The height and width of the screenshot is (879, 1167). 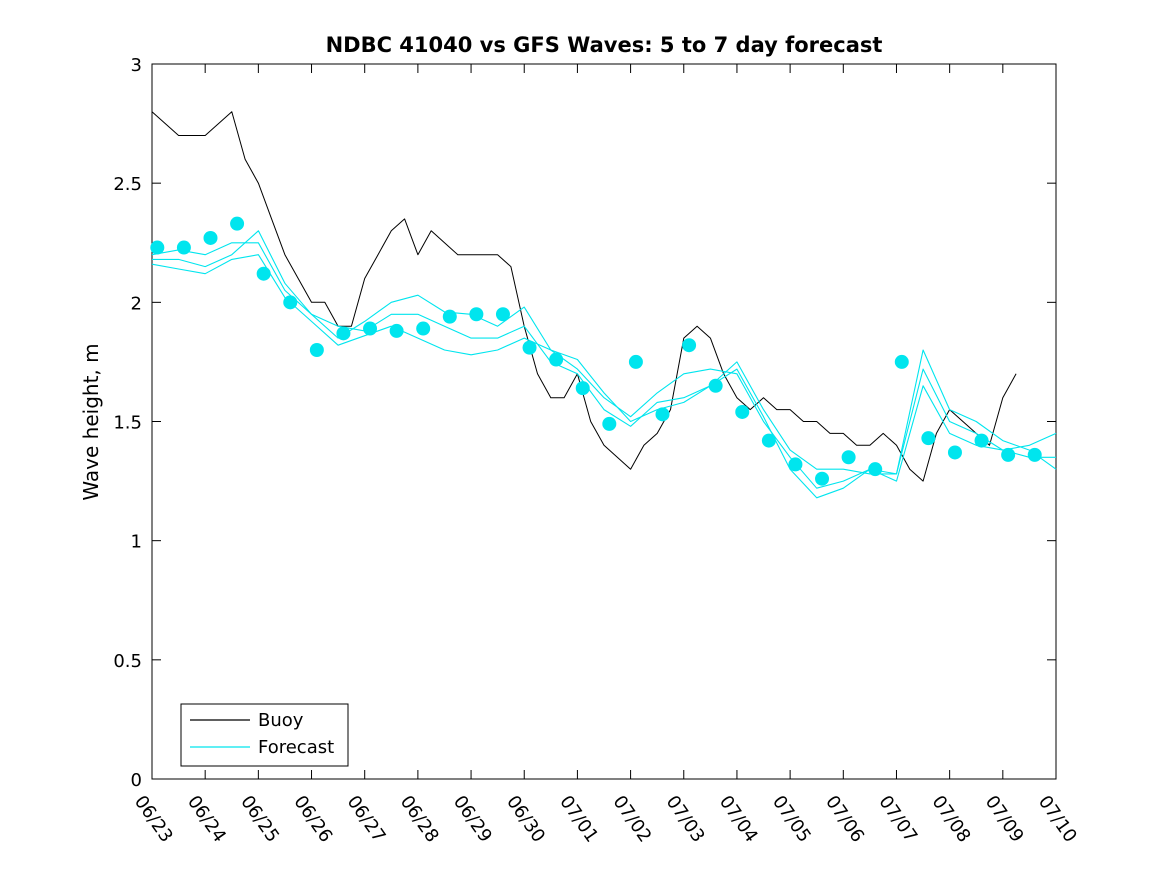 I want to click on x-tick-label: 06/26, so click(x=312, y=819).